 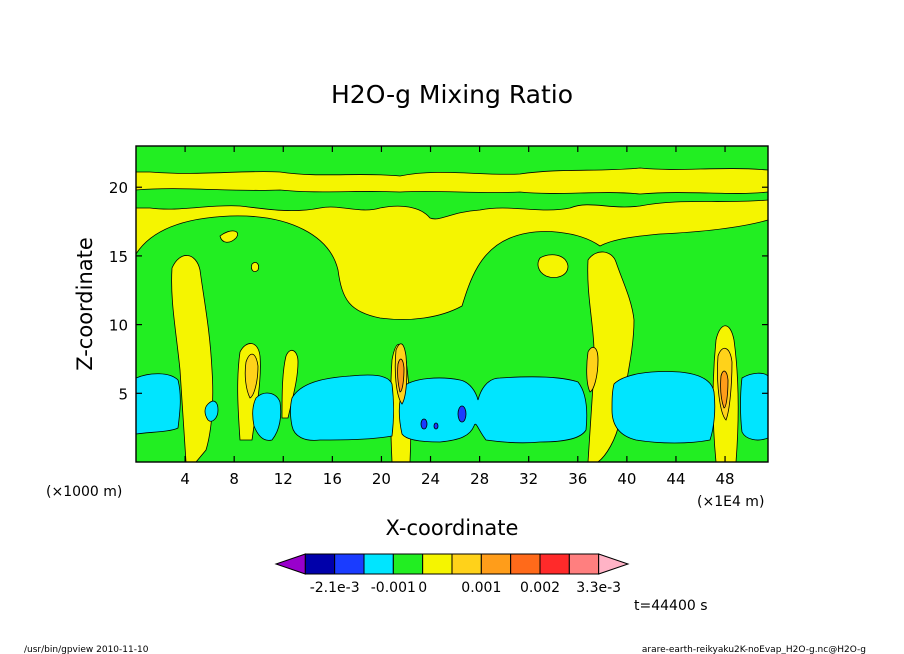 I want to click on y-tick-label: 10, so click(x=118, y=326).